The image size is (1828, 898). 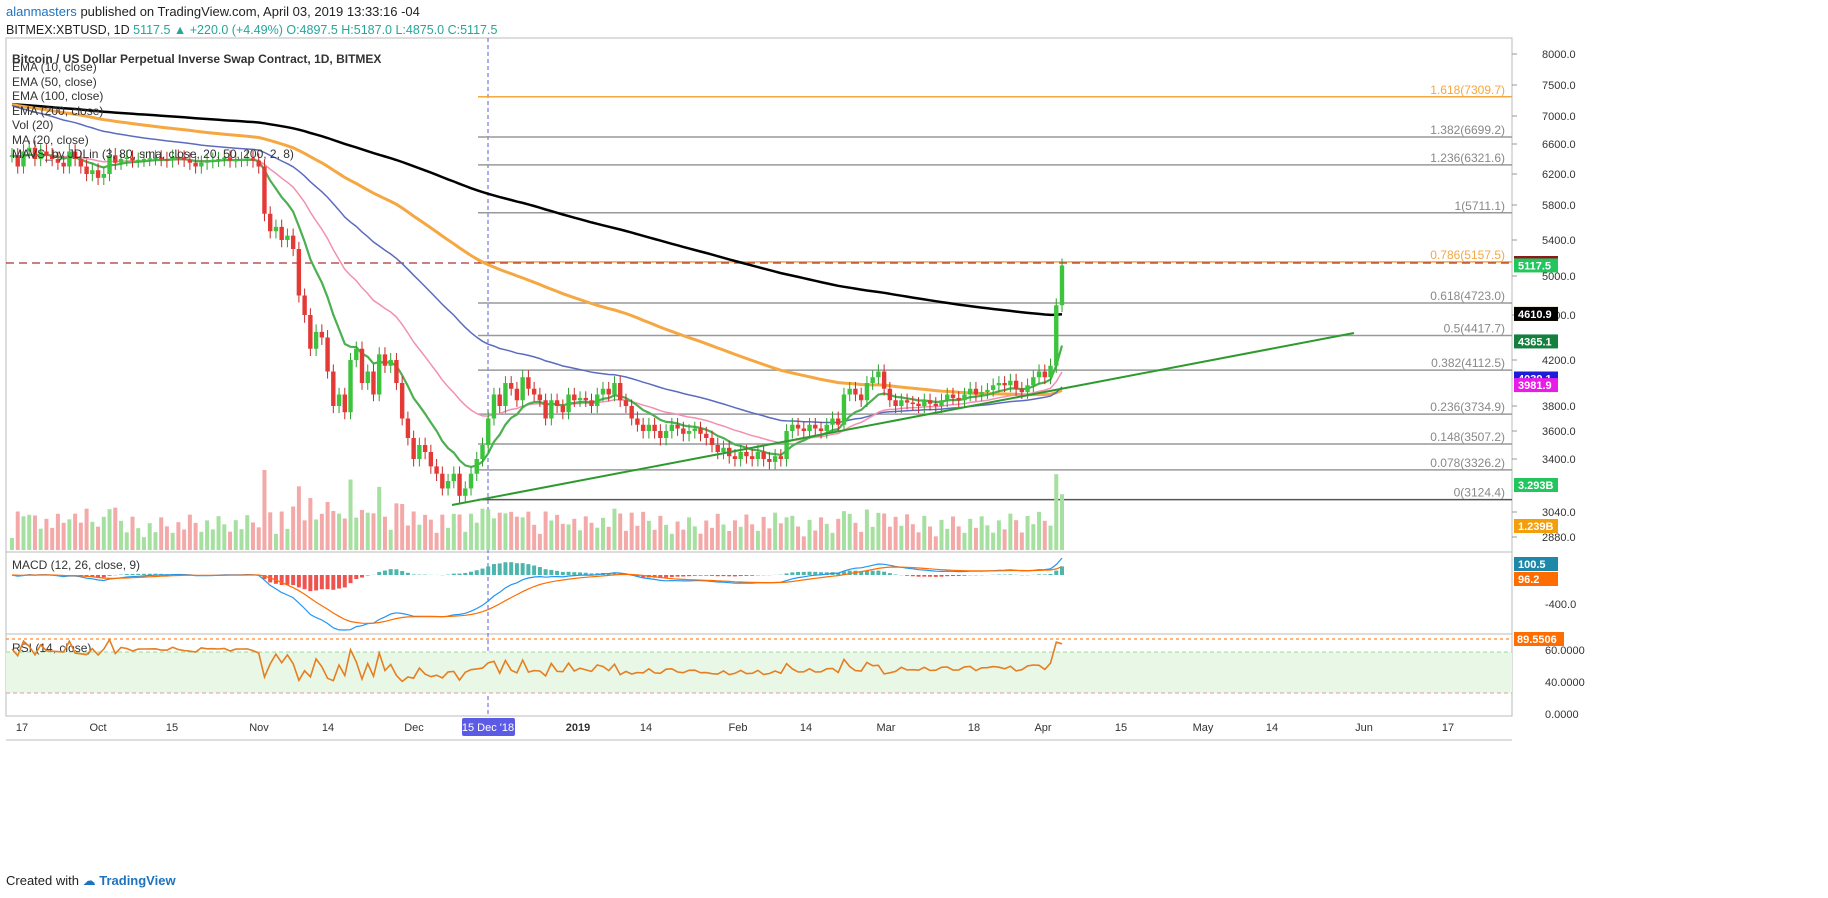 I want to click on indicator-legend-item: EMA (50, close), so click(x=54, y=81).